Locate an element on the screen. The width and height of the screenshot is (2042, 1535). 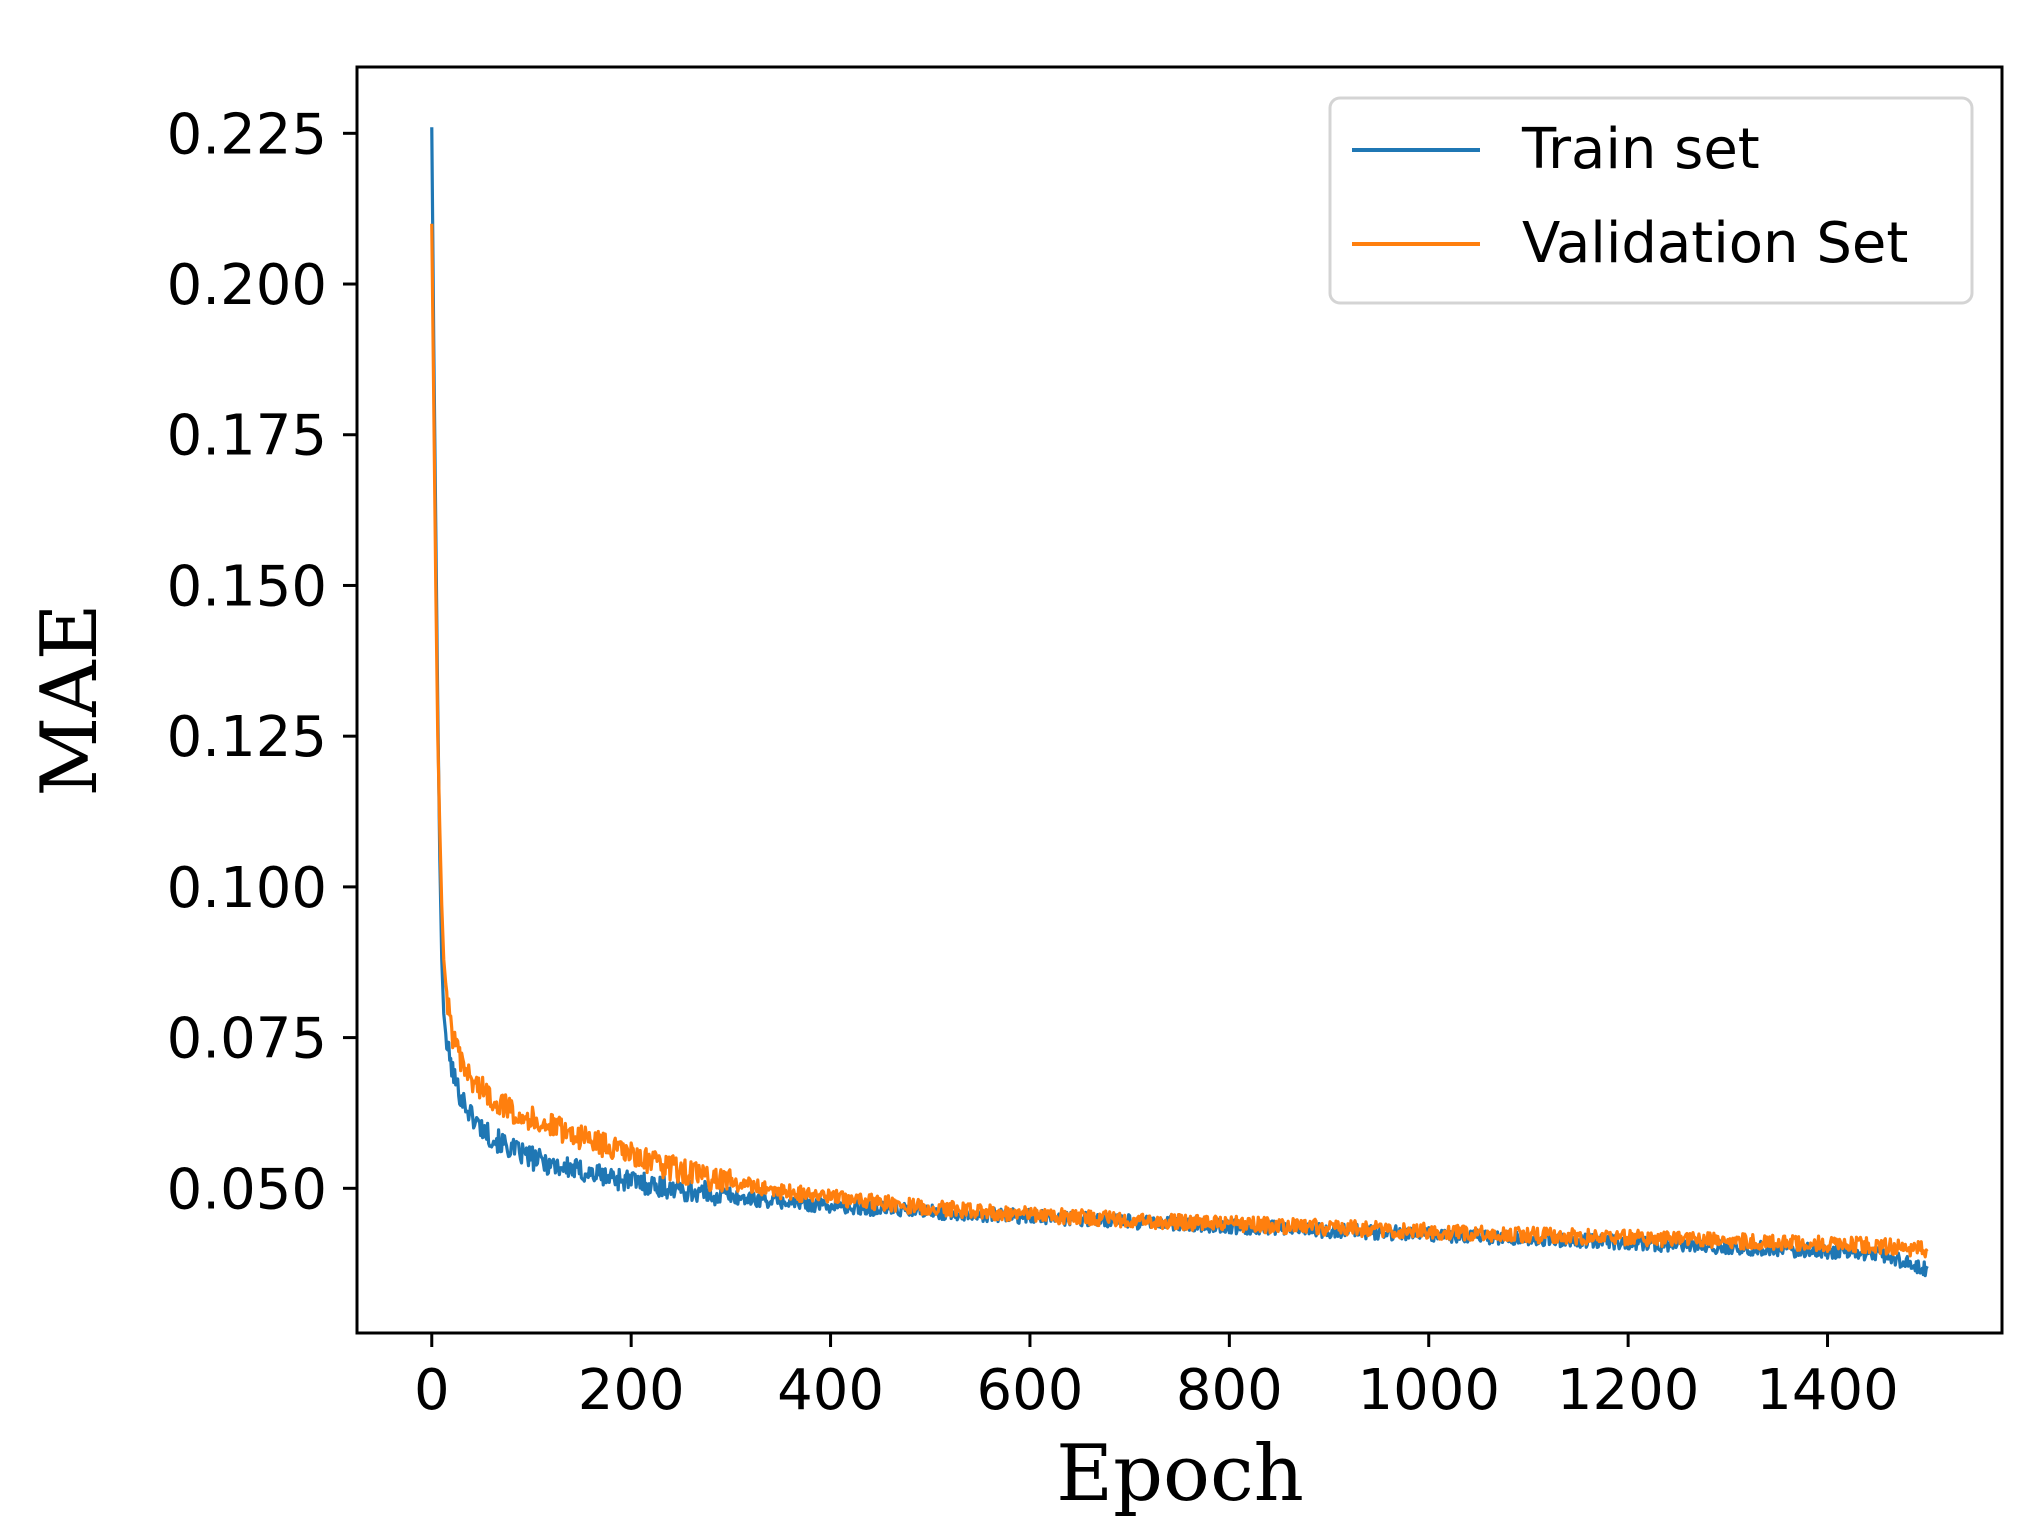
y-tick-label: 0.150 is located at coordinates (247, 586).